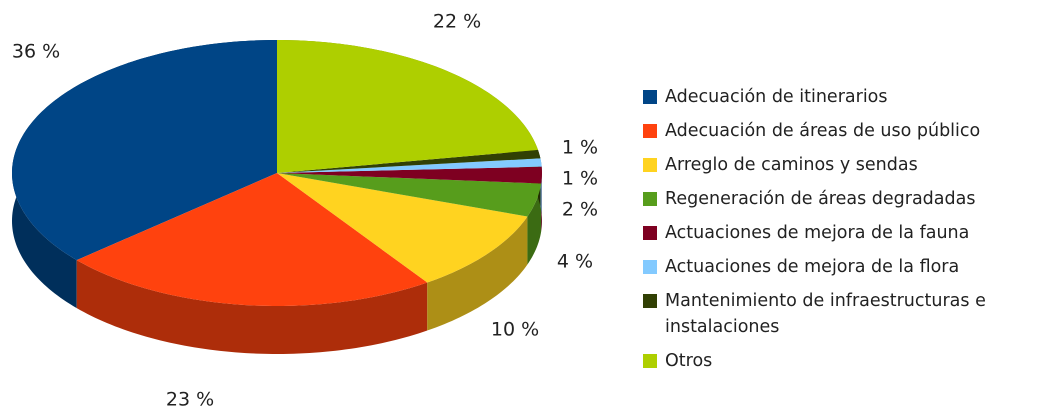  Describe the element at coordinates (689, 361) in the screenshot. I see `legend-label: Otros` at that location.